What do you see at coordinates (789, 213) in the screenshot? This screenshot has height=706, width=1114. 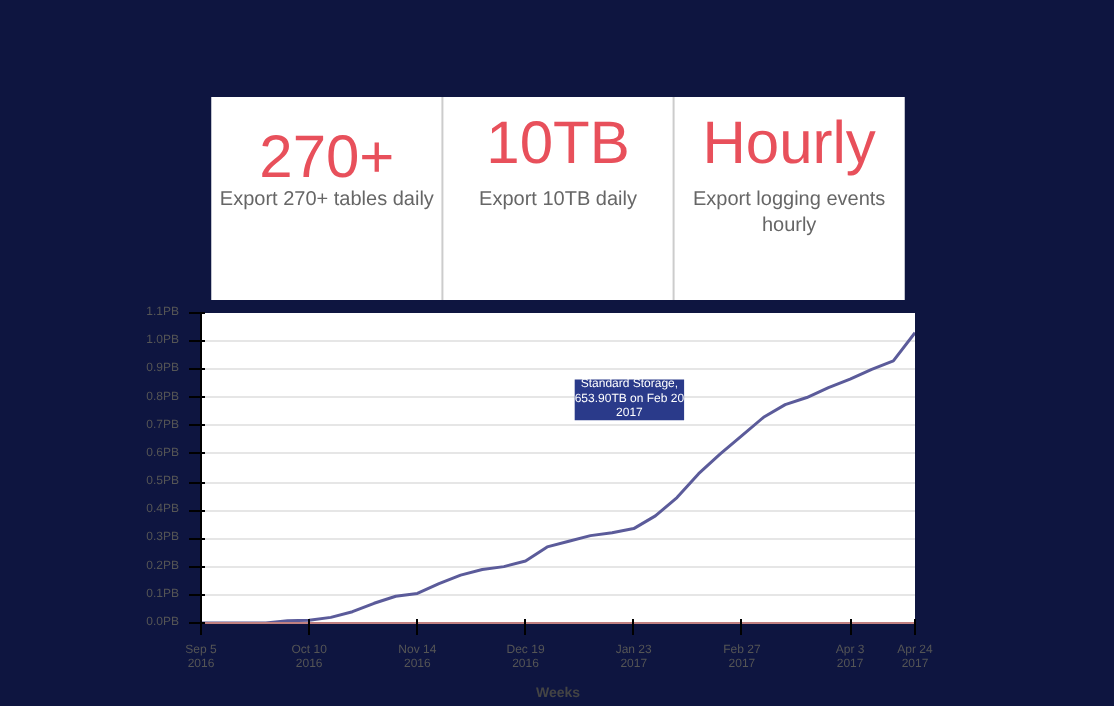 I see `text: Export logging events hourly` at bounding box center [789, 213].